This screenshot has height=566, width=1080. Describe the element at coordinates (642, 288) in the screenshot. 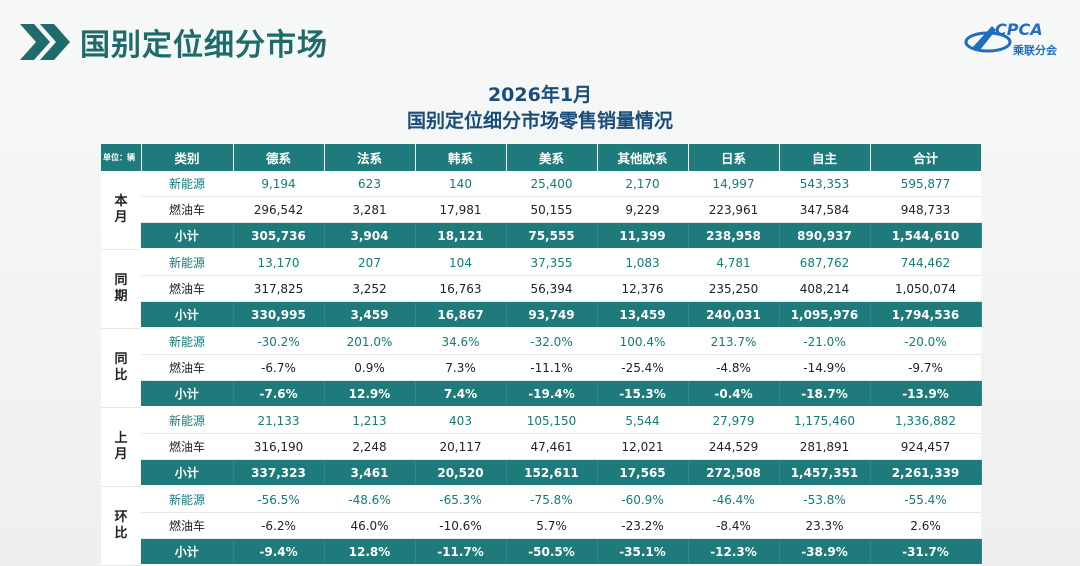

I see `table-cell: 12,376` at that location.